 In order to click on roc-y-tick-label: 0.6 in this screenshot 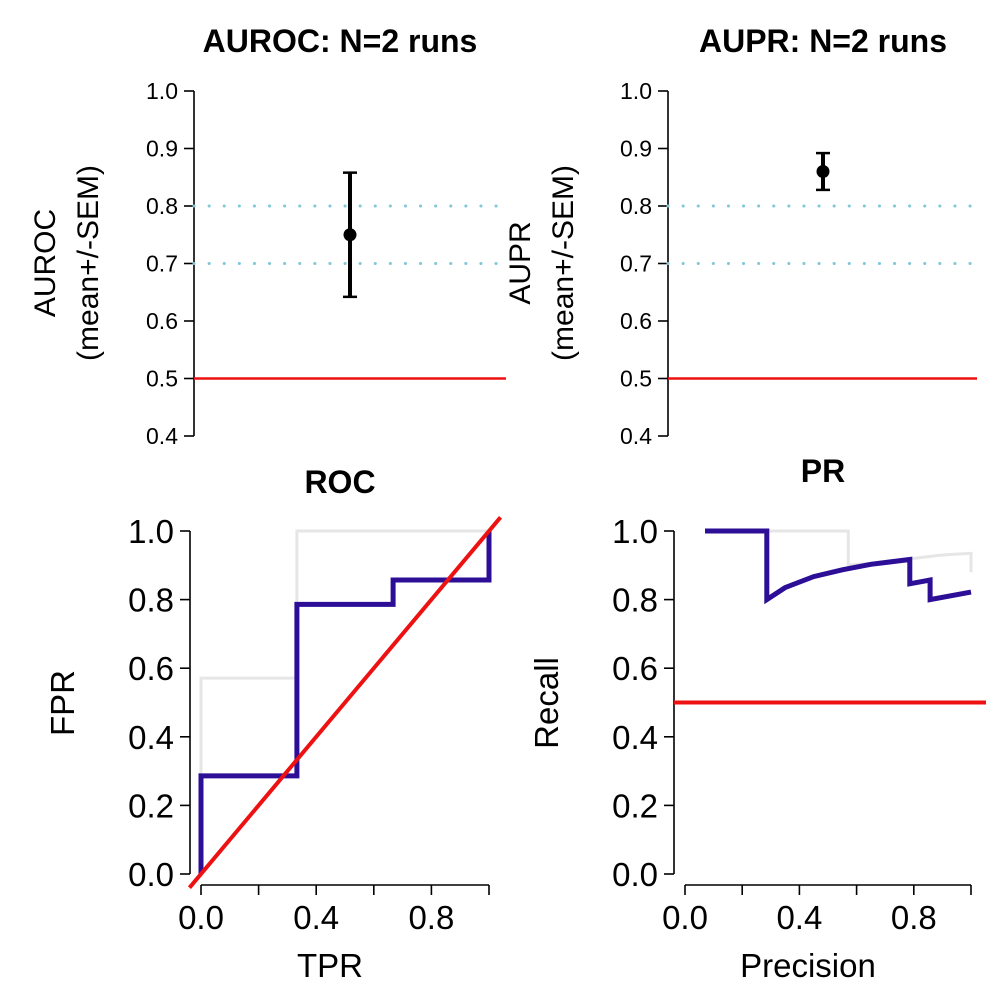, I will do `click(151, 668)`.